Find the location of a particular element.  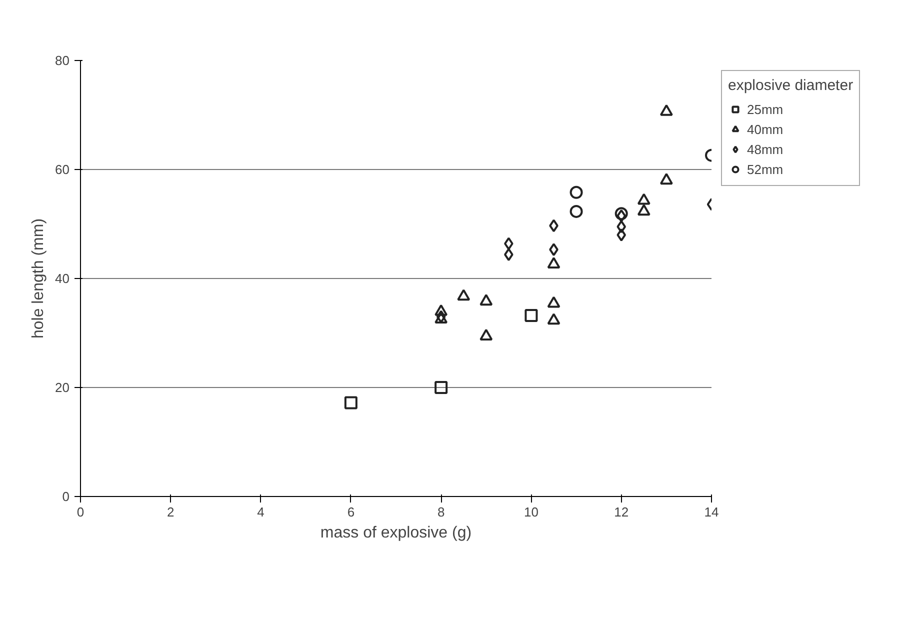

legend-label: 25mm is located at coordinates (765, 109).